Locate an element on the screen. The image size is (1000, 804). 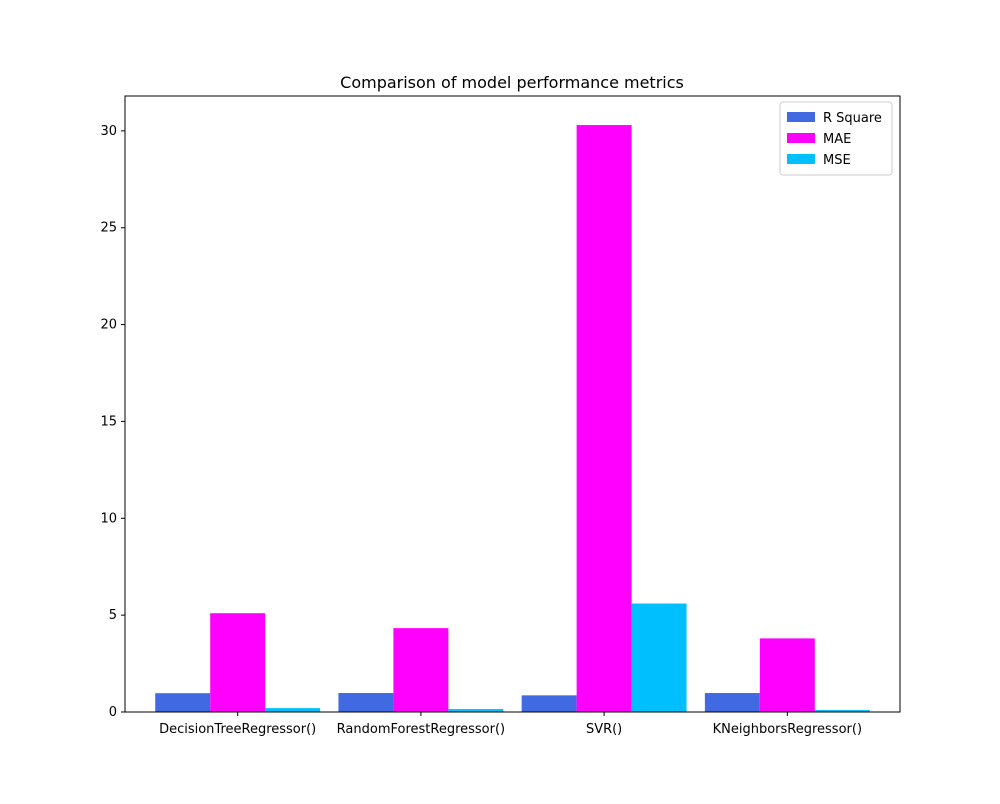
legend: R Square MAE MSE is located at coordinates (836, 138).